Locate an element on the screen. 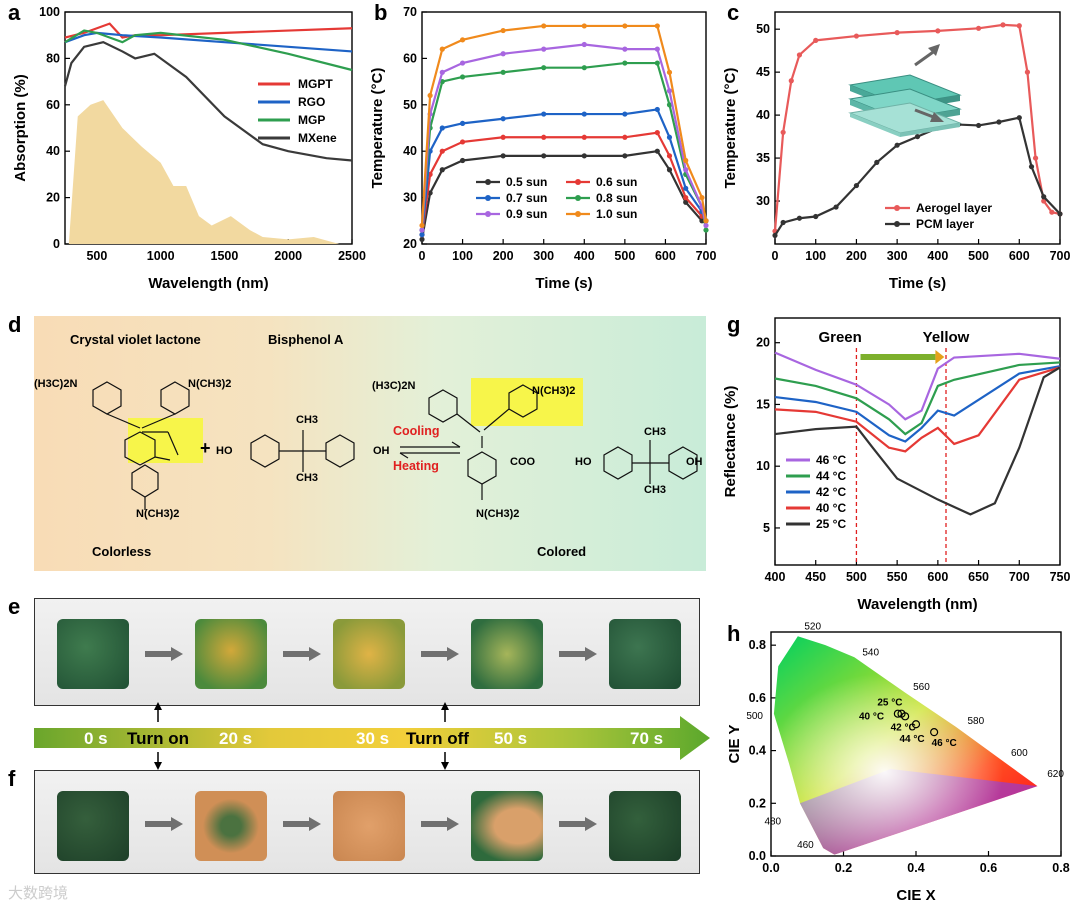  legend-label: MGP is located at coordinates (311, 120).